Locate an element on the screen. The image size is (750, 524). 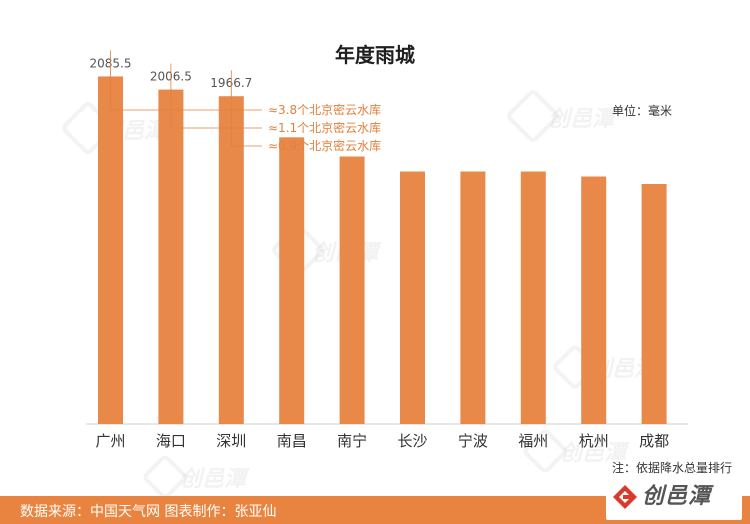
category-label-9: 成都 is located at coordinates (654, 441).